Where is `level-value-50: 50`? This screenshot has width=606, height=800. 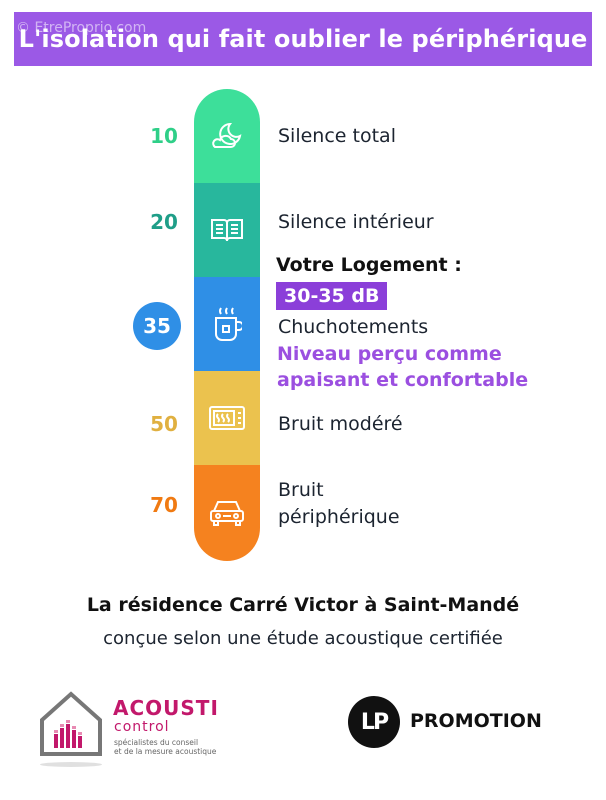
level-value-50: 50 is located at coordinates (164, 424).